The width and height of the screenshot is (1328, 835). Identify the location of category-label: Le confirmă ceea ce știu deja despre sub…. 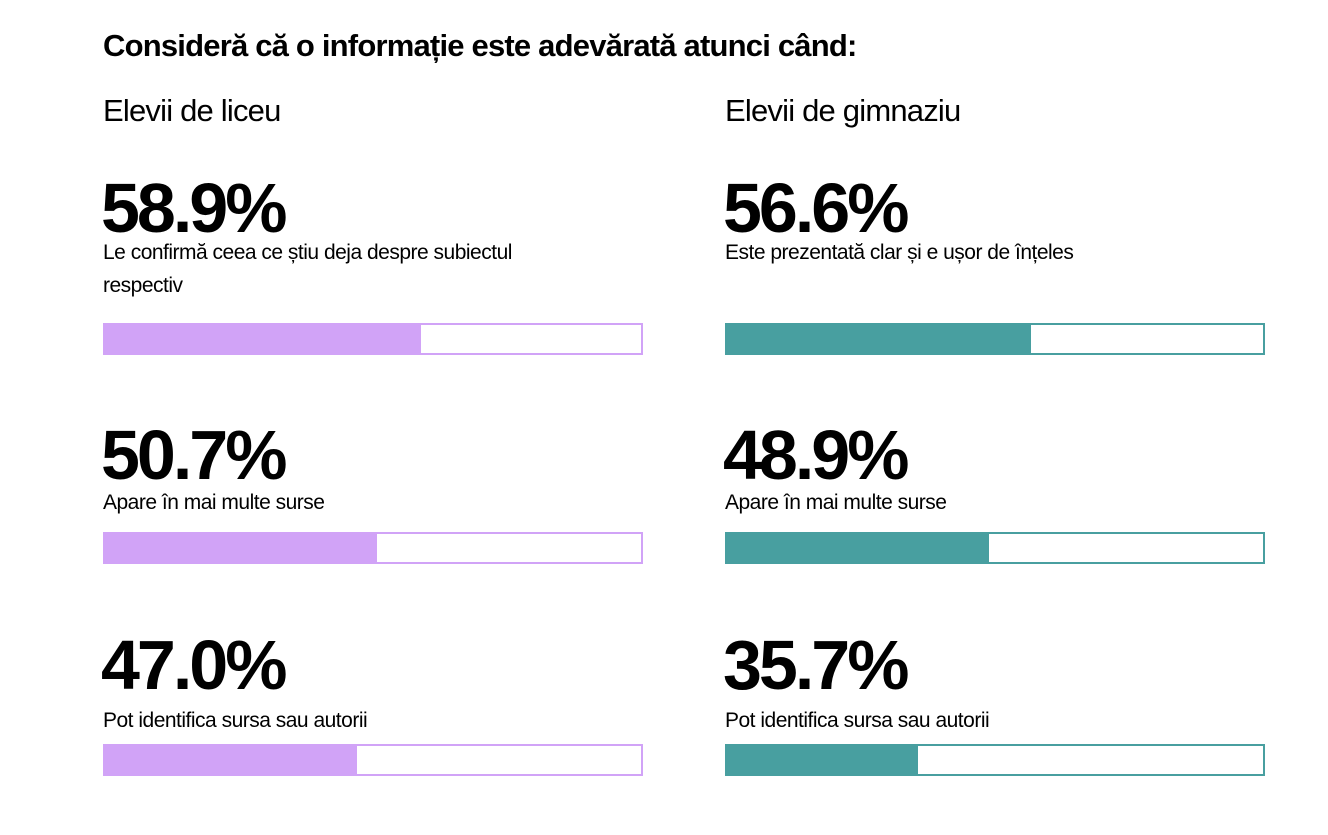
(307, 269).